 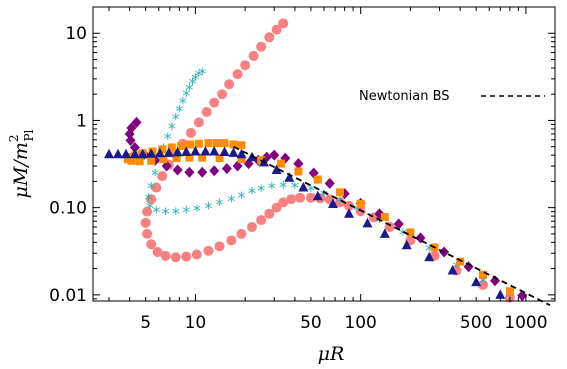 I want to click on legend-label: Newtonian BS, so click(x=404, y=96).